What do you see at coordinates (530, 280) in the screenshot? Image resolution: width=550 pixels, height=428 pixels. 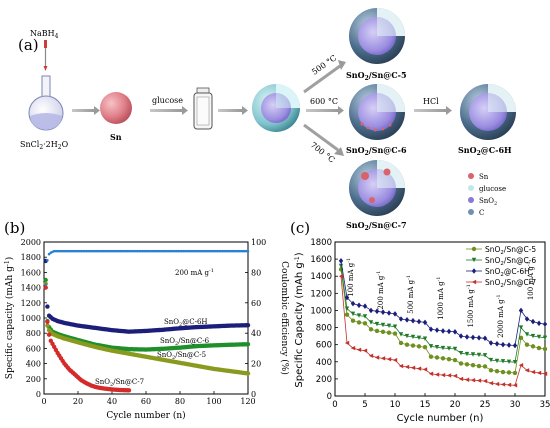 I see `rate-label: 100 mA g-1` at bounding box center [530, 280].